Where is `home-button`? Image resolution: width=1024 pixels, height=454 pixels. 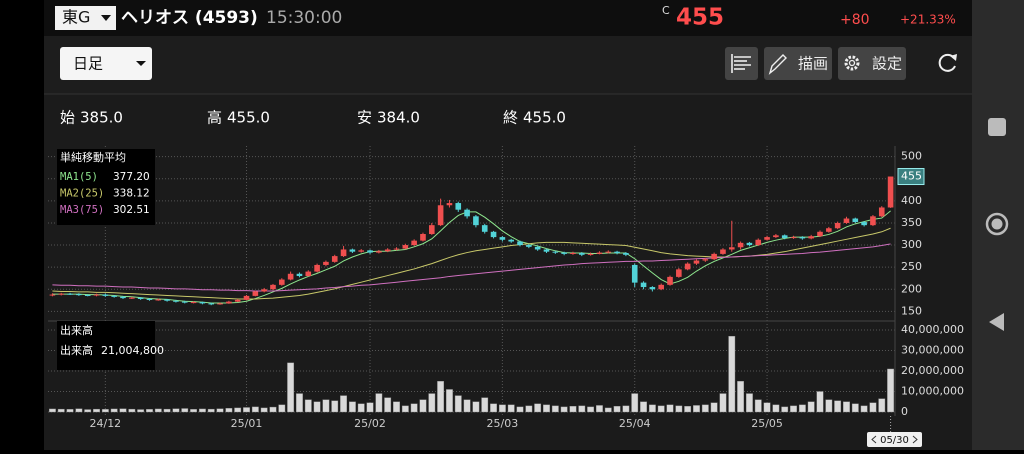 home-button is located at coordinates (997, 224).